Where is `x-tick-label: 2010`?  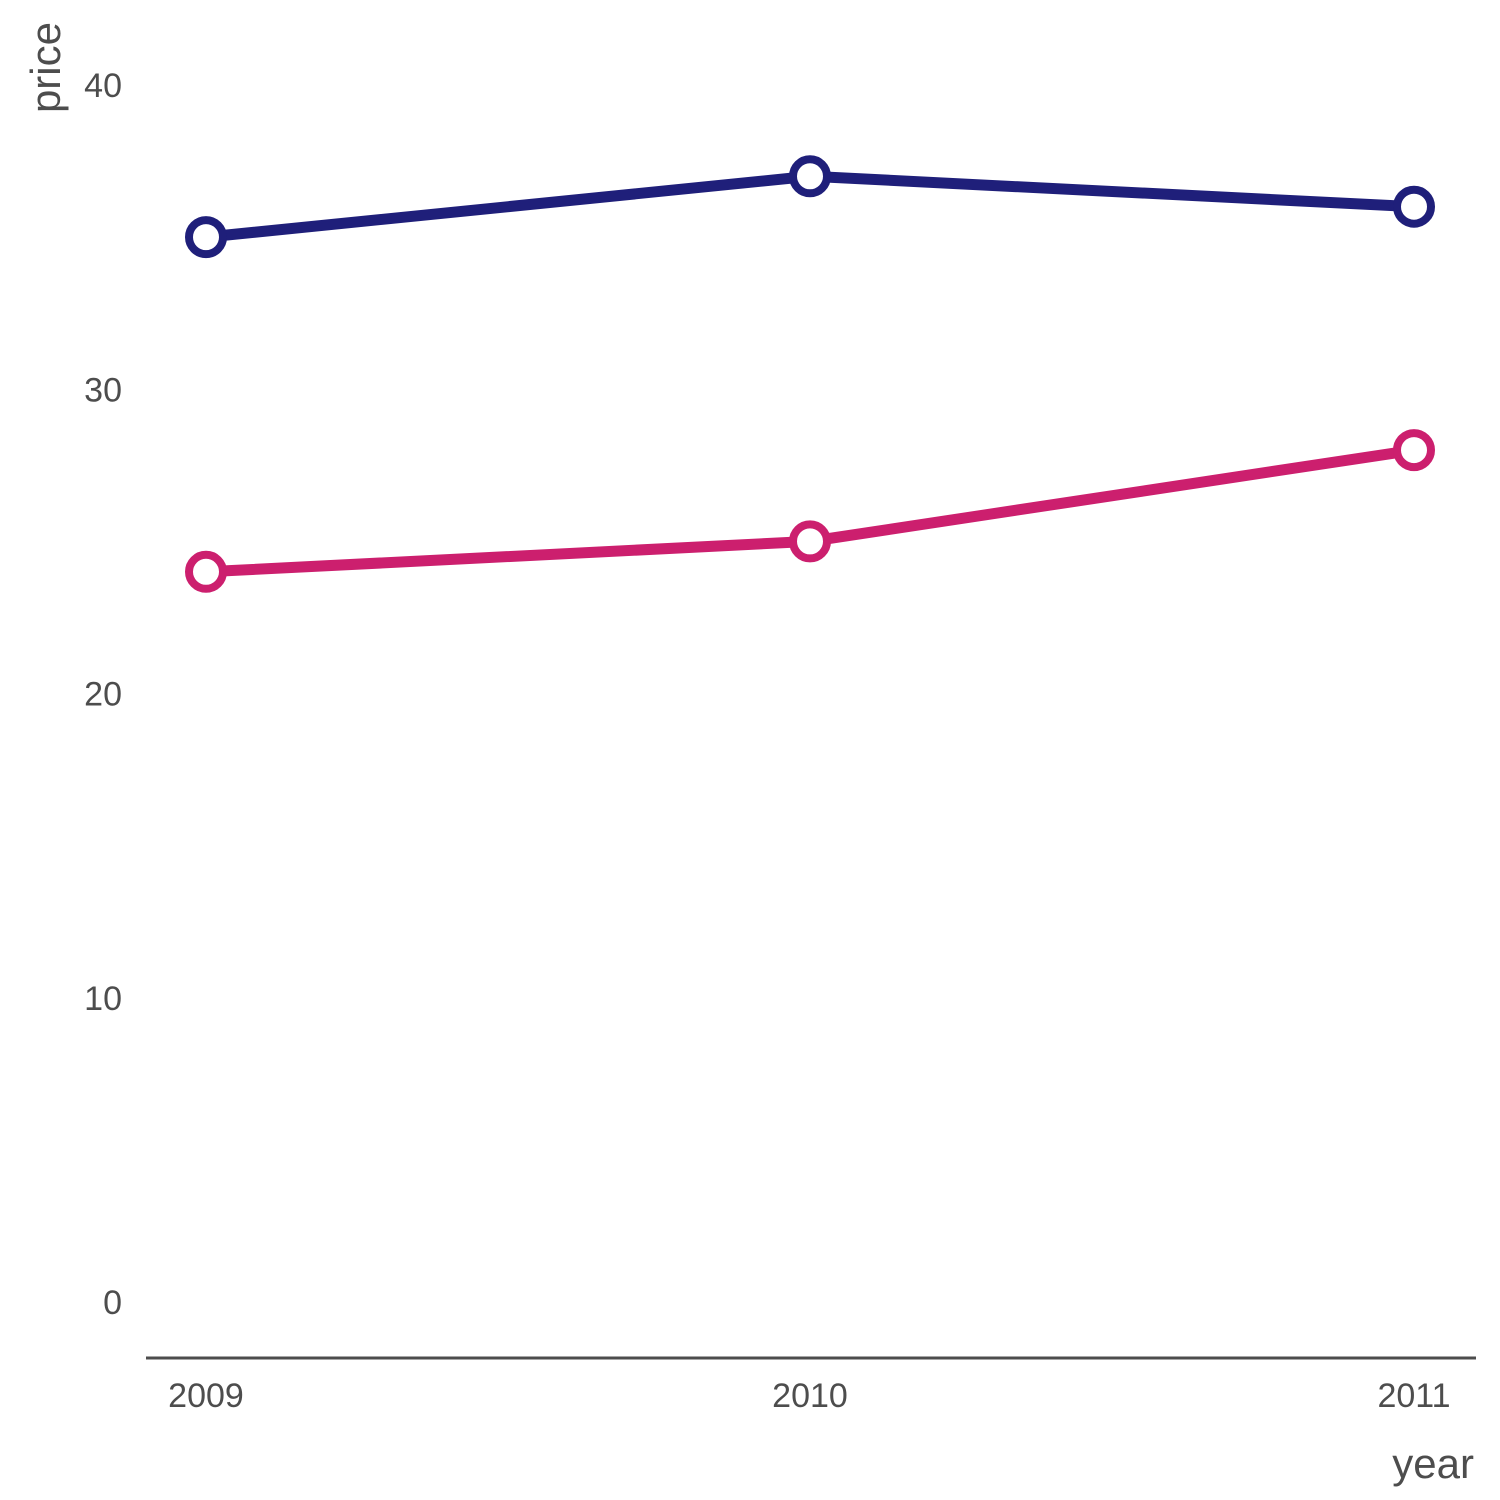 x-tick-label: 2010 is located at coordinates (810, 1396).